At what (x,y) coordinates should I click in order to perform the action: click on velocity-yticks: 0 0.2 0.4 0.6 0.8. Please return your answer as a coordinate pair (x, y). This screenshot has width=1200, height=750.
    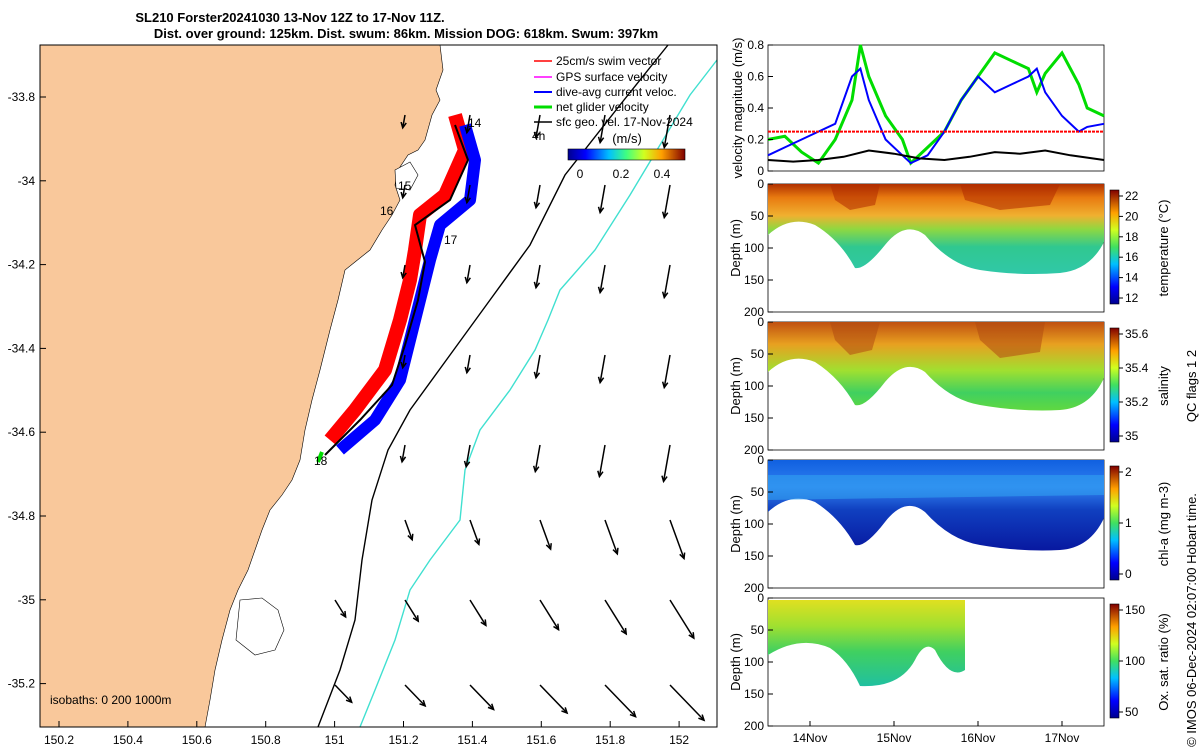
    Looking at the image, I should click on (760, 108).